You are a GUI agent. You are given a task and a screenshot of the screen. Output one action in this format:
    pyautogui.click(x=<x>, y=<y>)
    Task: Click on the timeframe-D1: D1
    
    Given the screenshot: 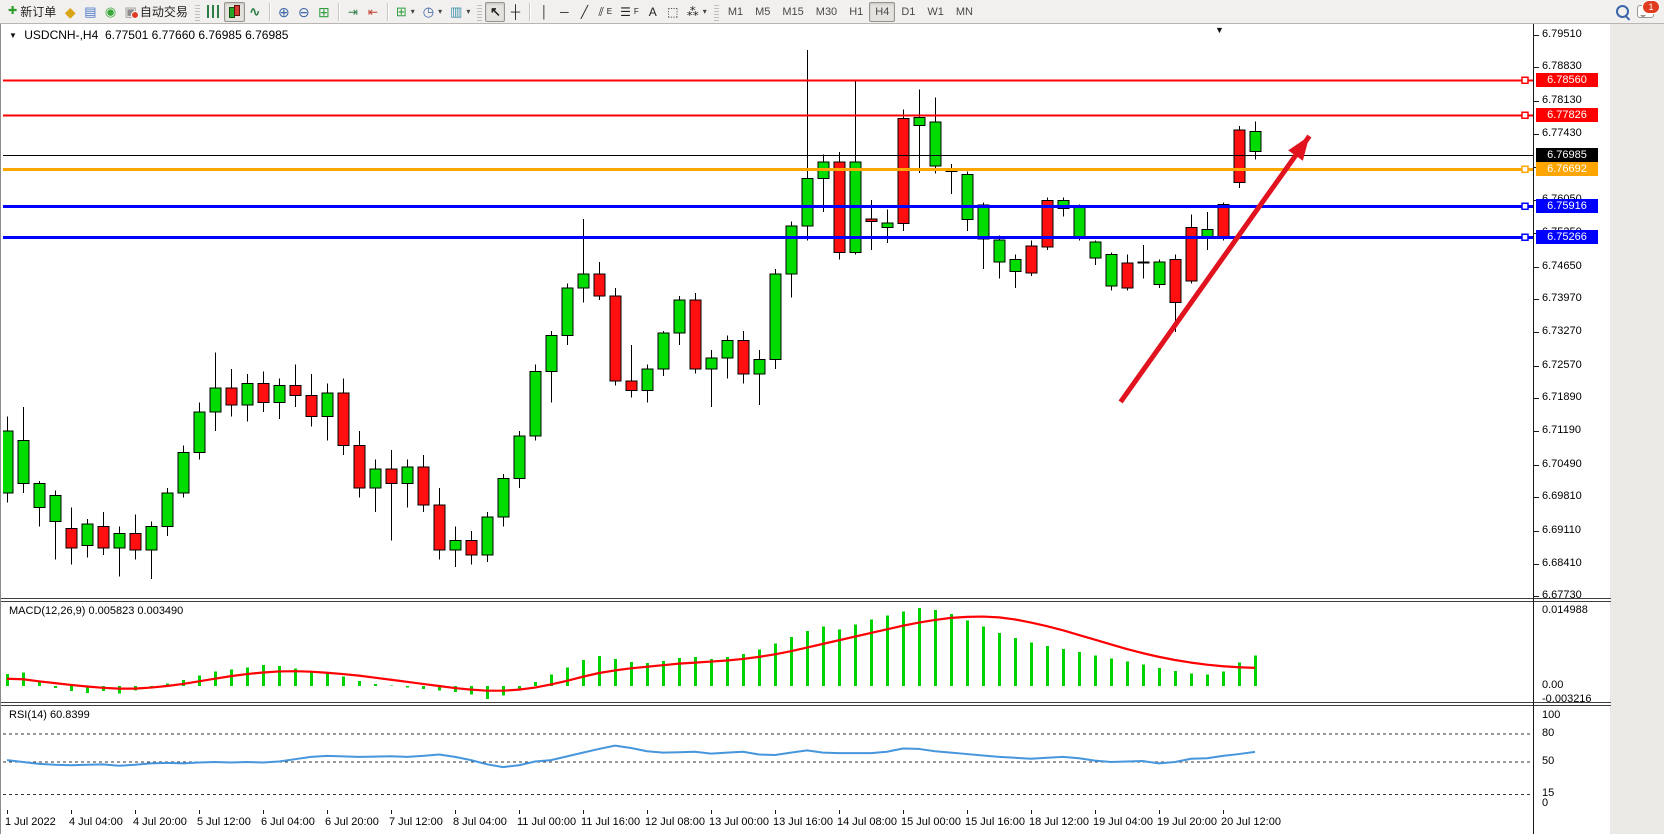 What is the action you would take?
    pyautogui.click(x=908, y=11)
    